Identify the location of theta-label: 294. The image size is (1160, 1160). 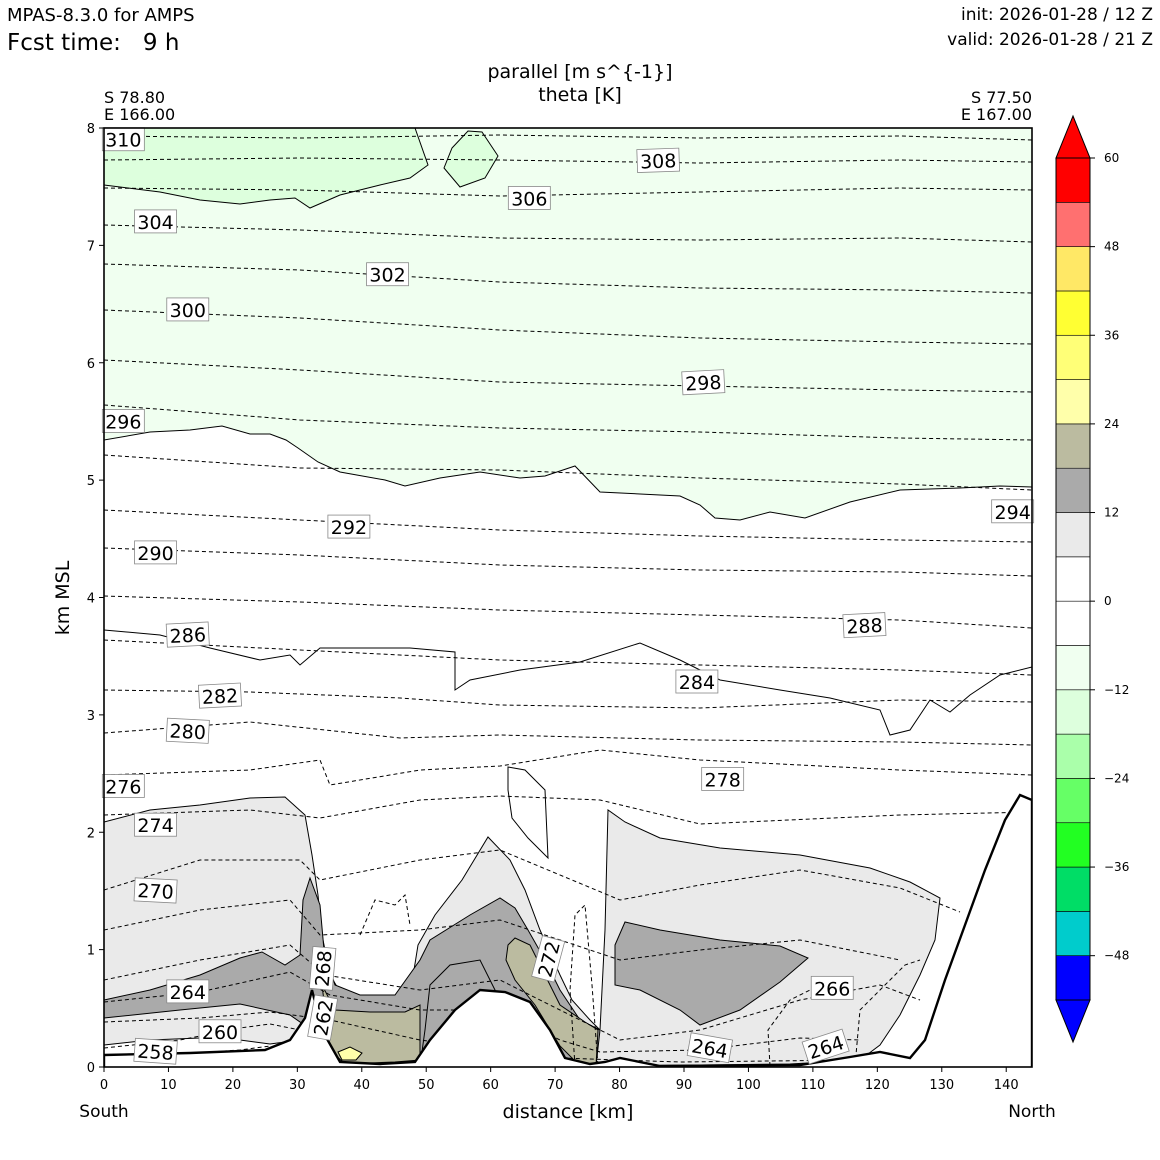
(1013, 511).